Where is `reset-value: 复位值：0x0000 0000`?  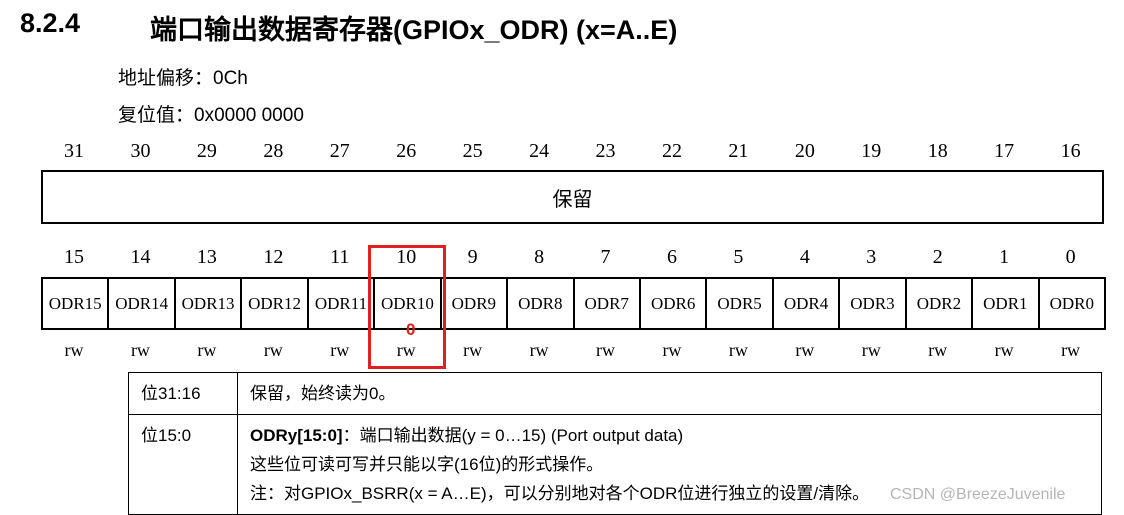
reset-value: 复位值：0x0000 0000 is located at coordinates (211, 115).